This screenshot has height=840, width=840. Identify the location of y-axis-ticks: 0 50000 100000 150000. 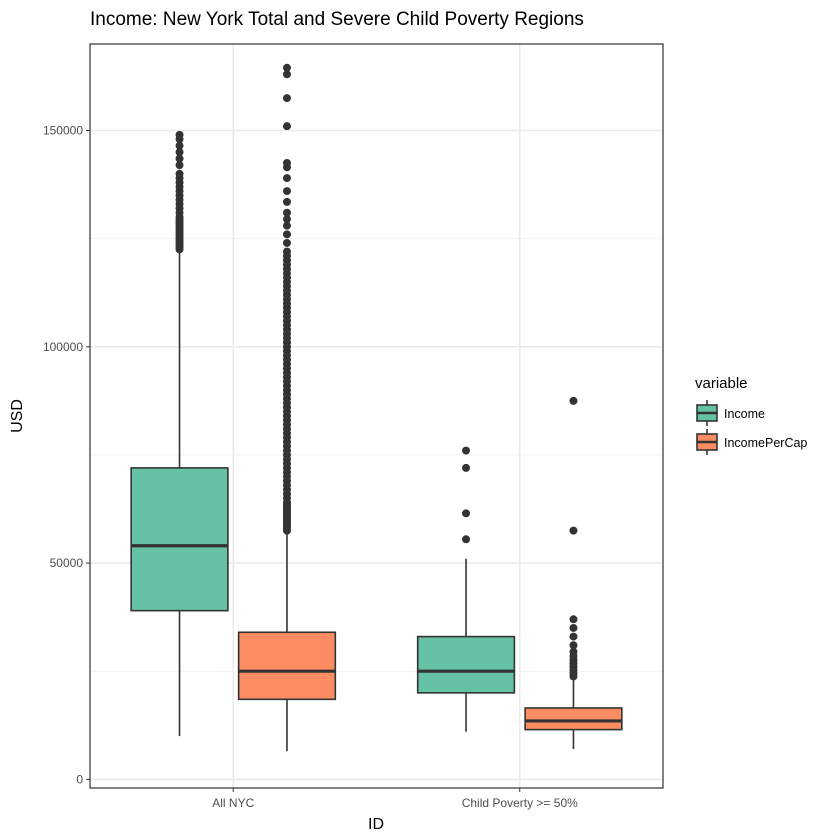
(66, 455).